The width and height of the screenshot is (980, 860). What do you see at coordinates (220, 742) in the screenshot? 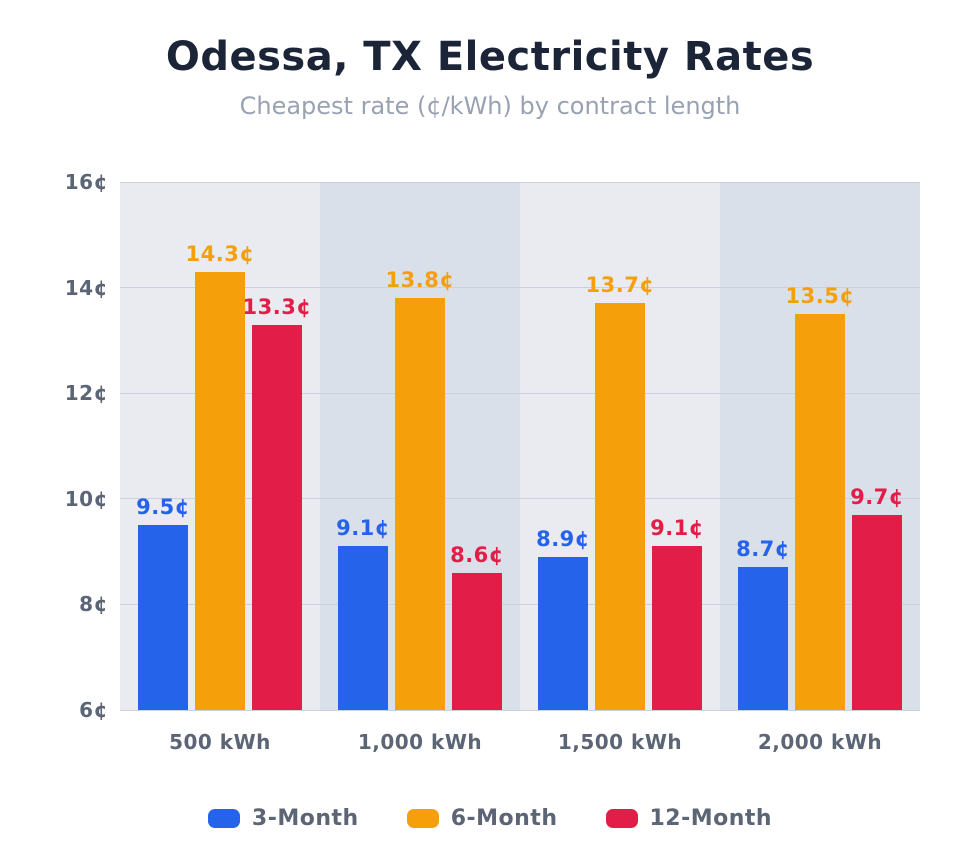
I see `x-category-label: 500 kWh` at bounding box center [220, 742].